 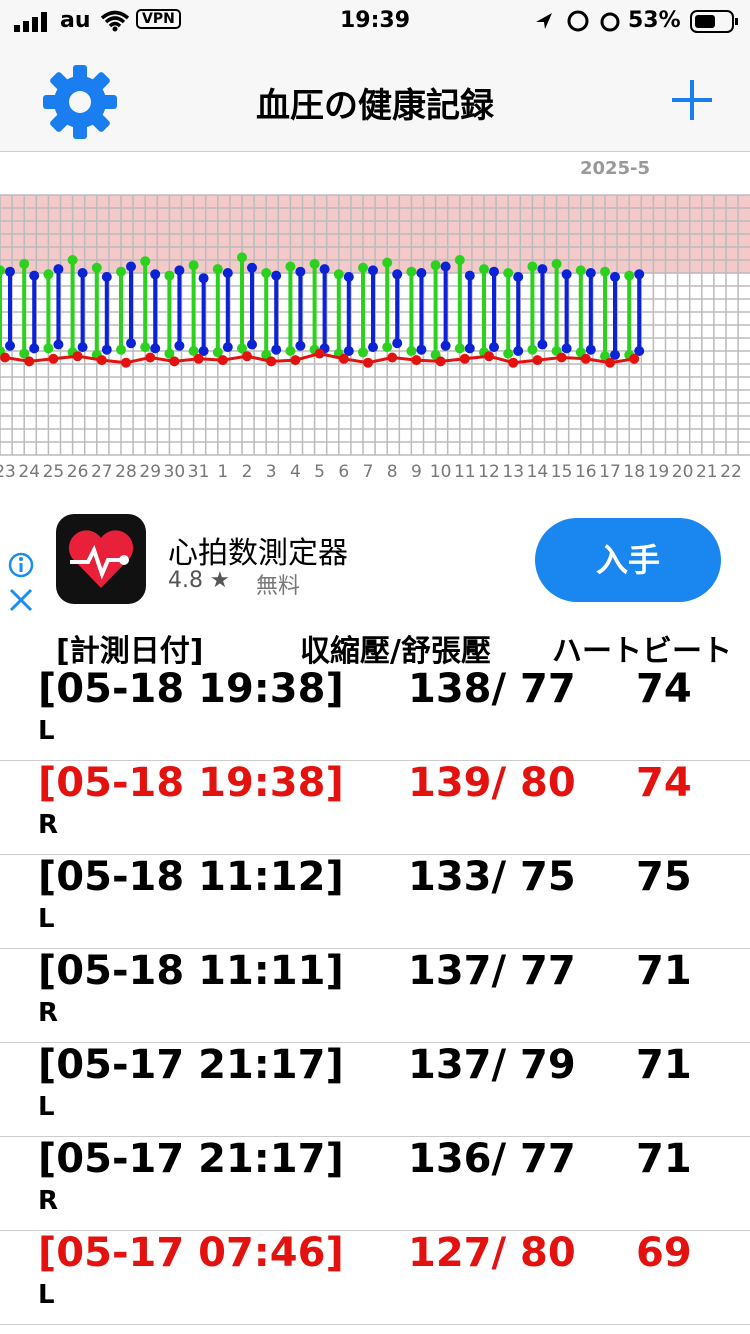 I want to click on day-label: 2, so click(x=247, y=472).